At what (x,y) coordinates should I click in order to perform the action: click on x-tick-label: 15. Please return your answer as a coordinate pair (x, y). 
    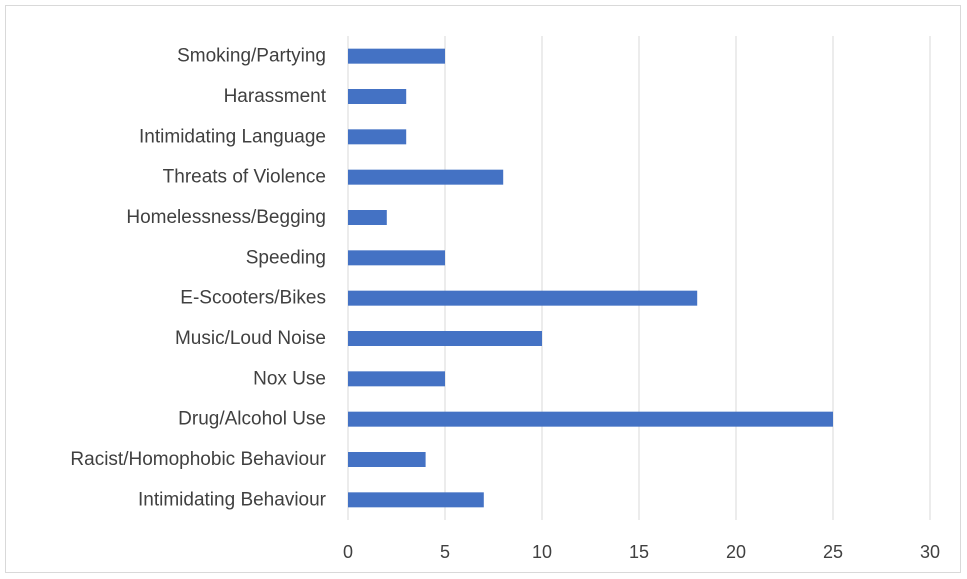
    Looking at the image, I should click on (639, 552).